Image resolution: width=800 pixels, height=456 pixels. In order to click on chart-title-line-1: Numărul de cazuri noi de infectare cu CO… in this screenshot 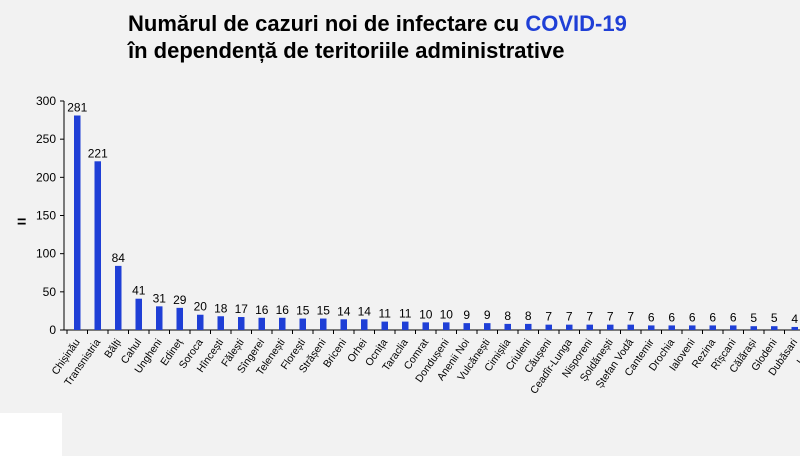, I will do `click(377, 23)`.